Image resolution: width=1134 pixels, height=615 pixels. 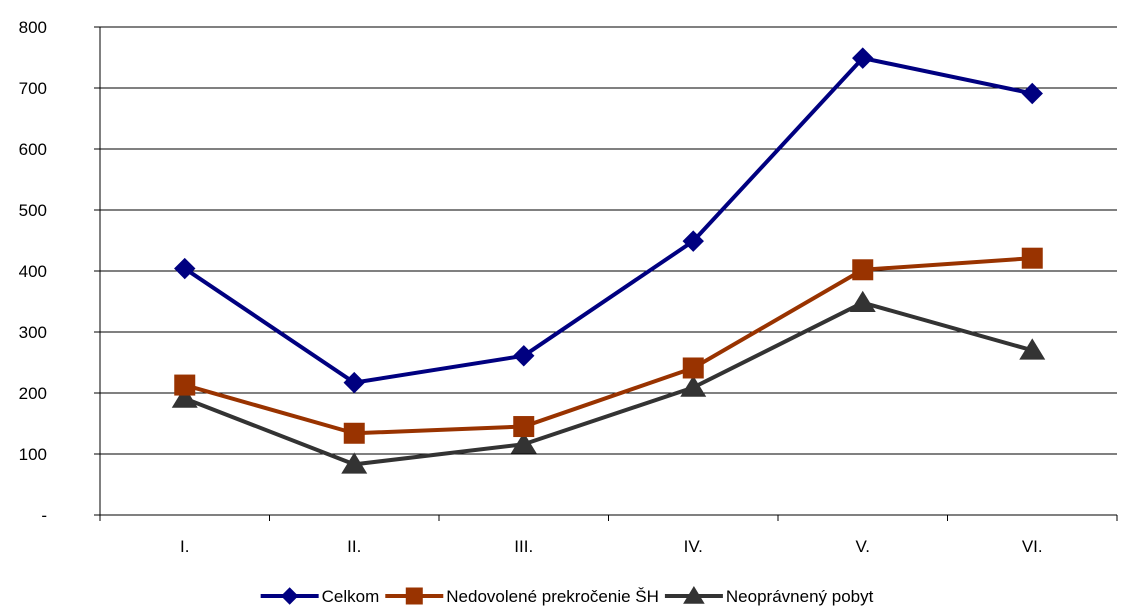 I want to click on y-tick-labels: - 100 200 300 400 500 600 700 800, so click(x=33, y=271).